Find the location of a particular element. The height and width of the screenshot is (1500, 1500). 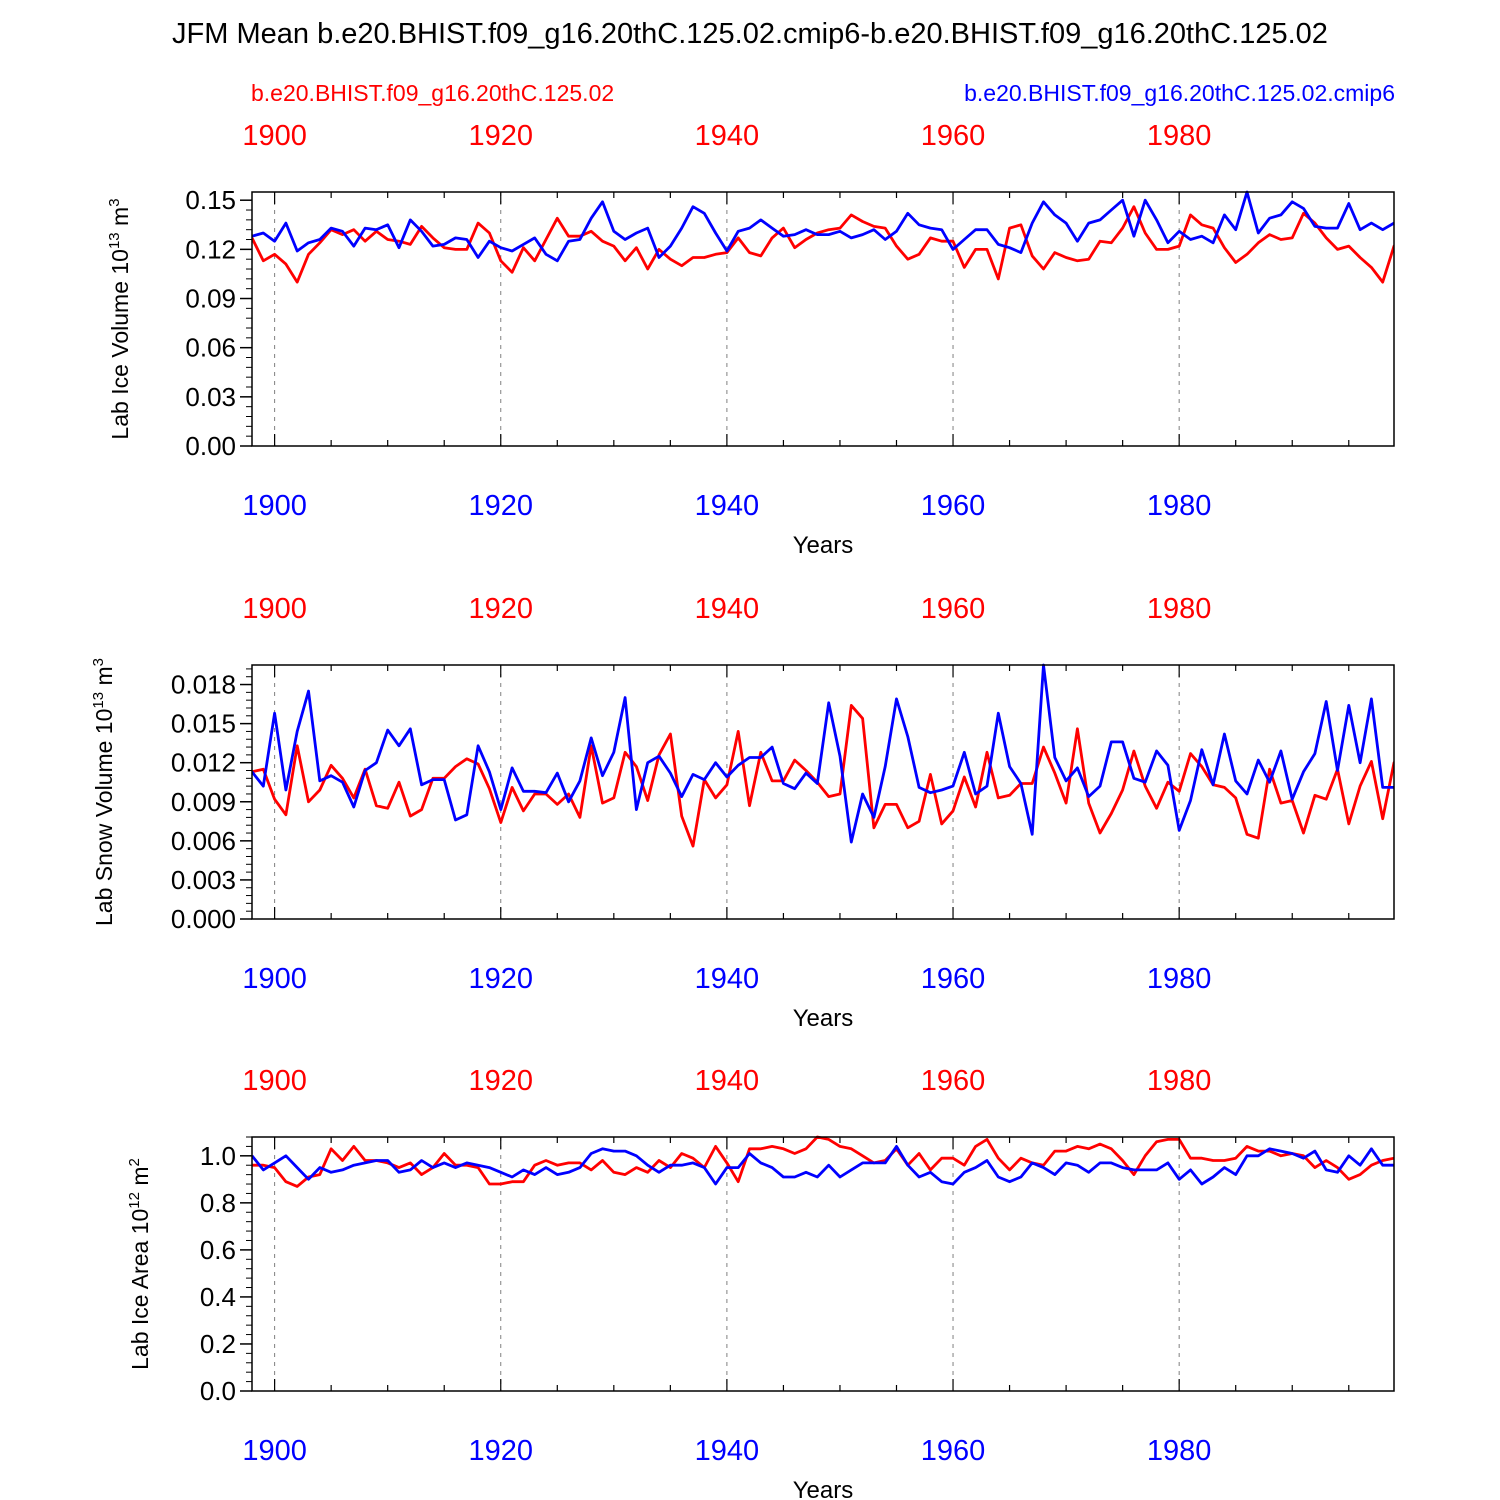

y-tick-label: 0.8 is located at coordinates (218, 1203).